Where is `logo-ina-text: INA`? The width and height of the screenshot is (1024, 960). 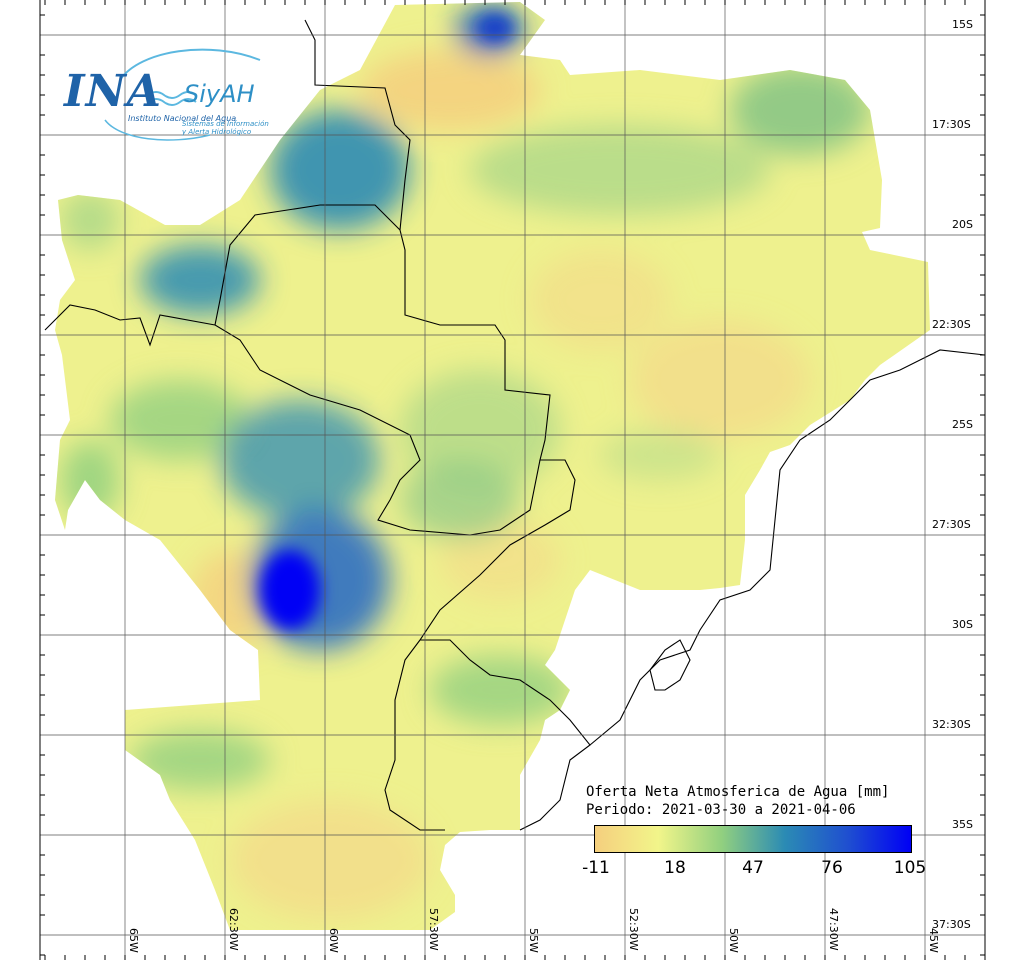
logo-ina-text: INA is located at coordinates (113, 91).